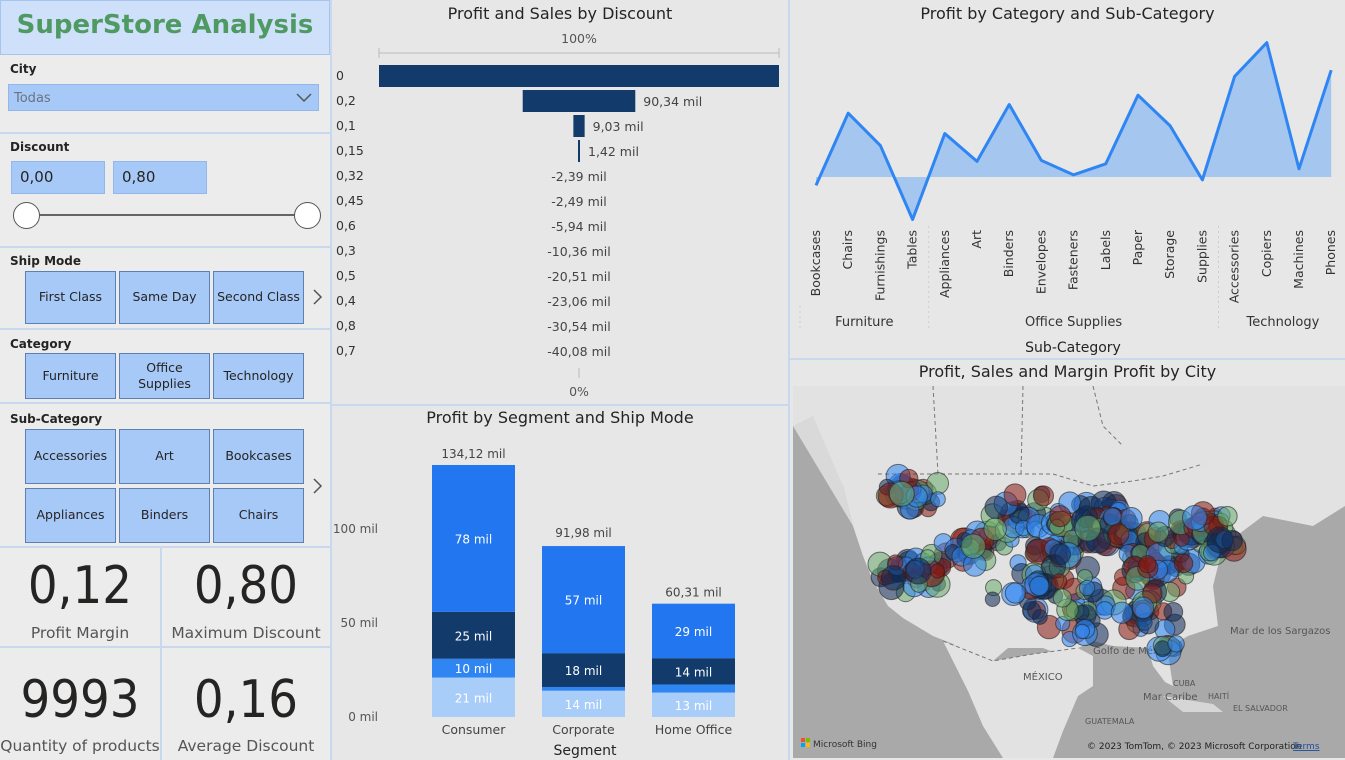  What do you see at coordinates (346, 350) in the screenshot?
I see `funnel-category-label: 0,7` at bounding box center [346, 350].